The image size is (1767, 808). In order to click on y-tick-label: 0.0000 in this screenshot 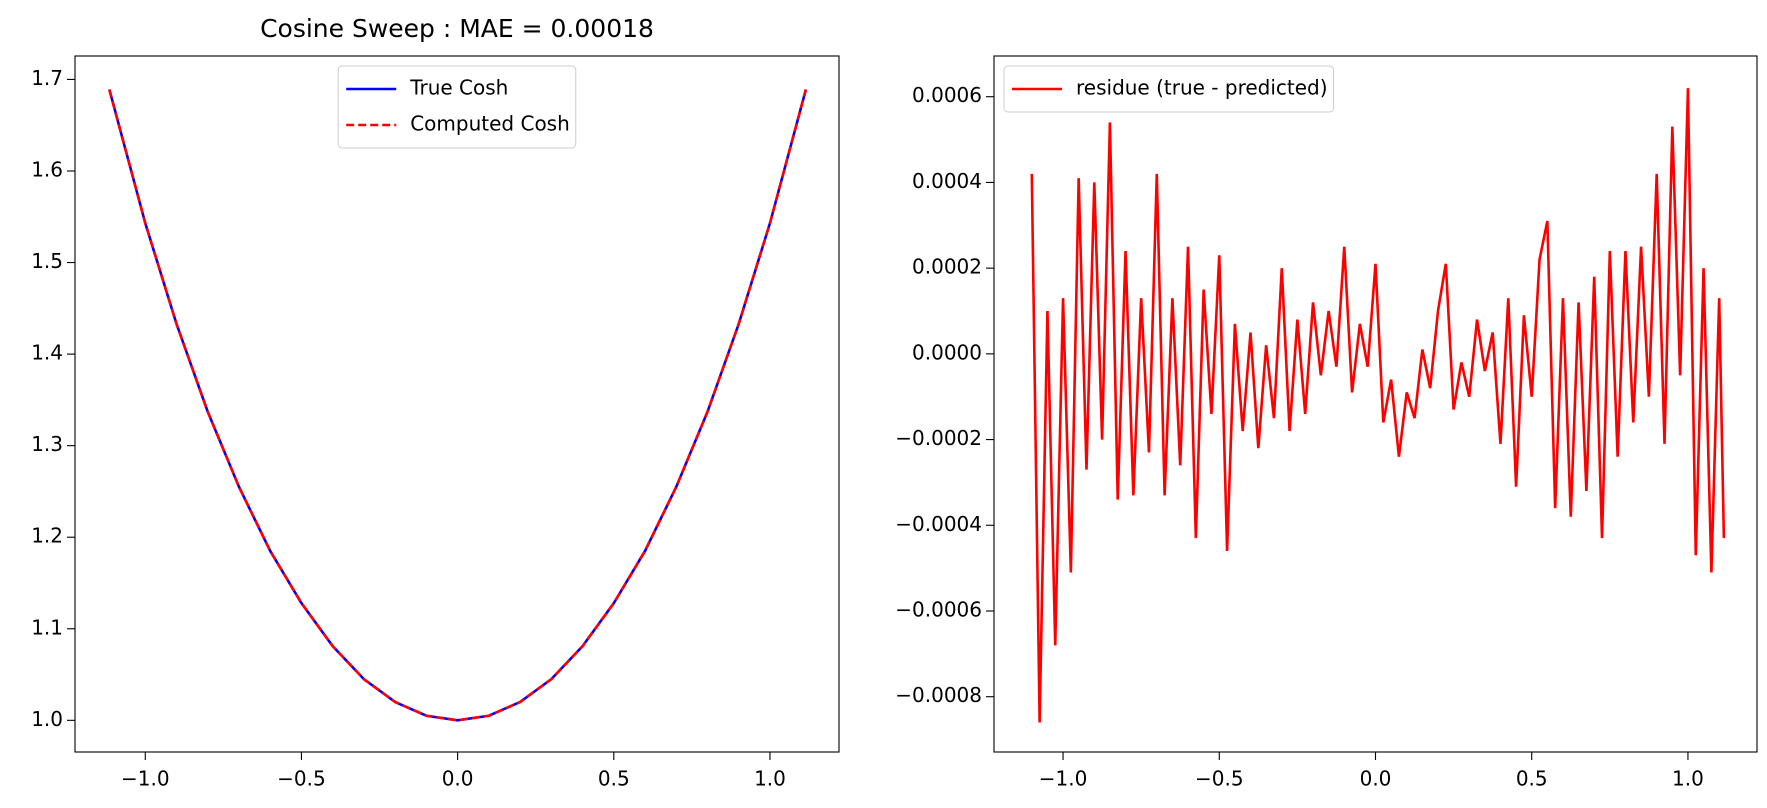, I will do `click(947, 352)`.